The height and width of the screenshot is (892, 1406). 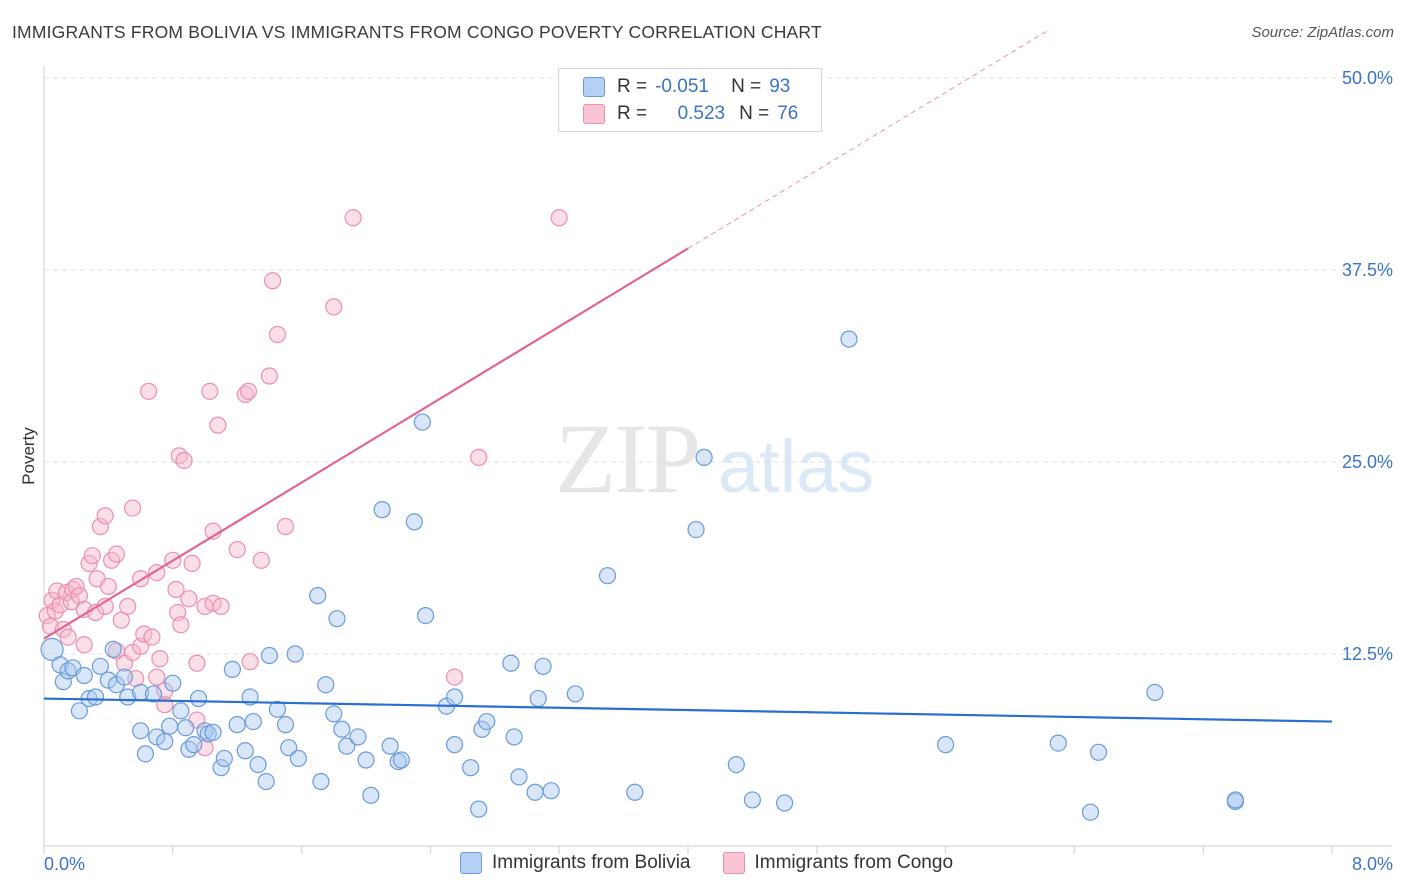 I want to click on source-label: Source: ZipAtlas.com, so click(x=1322, y=32).